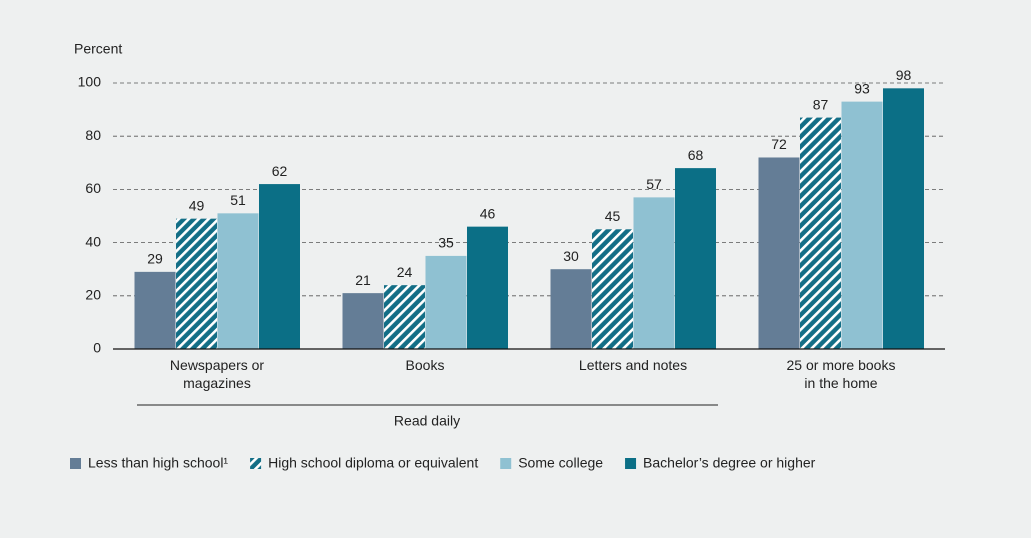  I want to click on x-tick-label: Newspapers or magazines, so click(217, 374).